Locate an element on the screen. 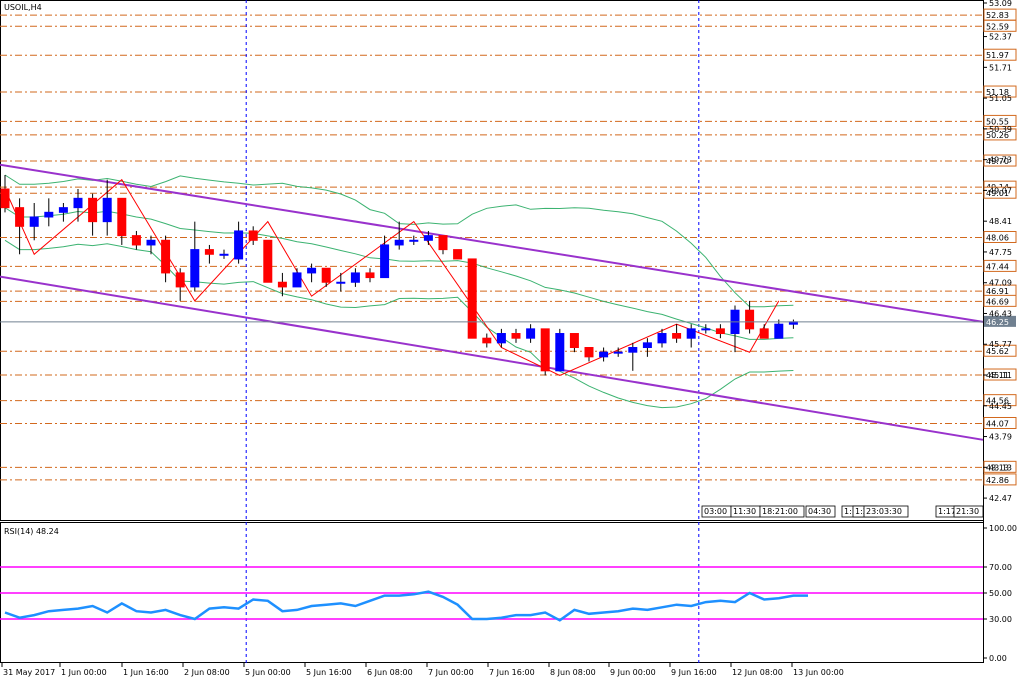  level-value: 50.26 is located at coordinates (997, 135).